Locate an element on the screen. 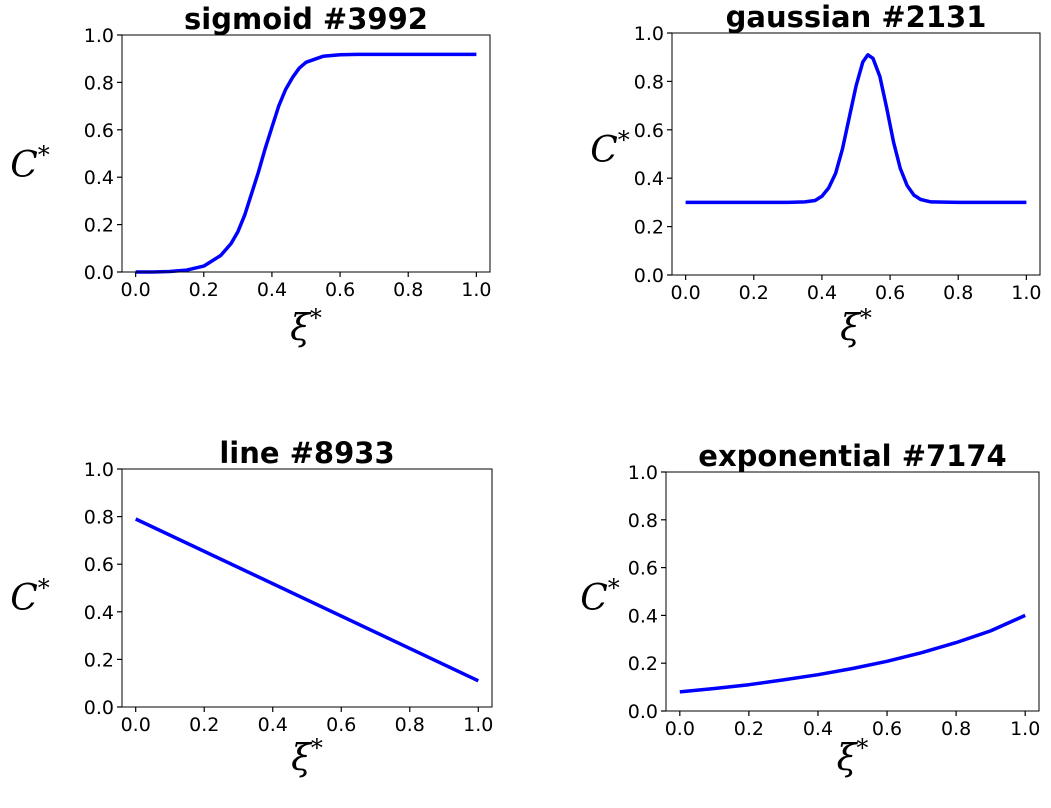 Image resolution: width=1051 pixels, height=808 pixels. chart-title: line #8933 is located at coordinates (306, 453).